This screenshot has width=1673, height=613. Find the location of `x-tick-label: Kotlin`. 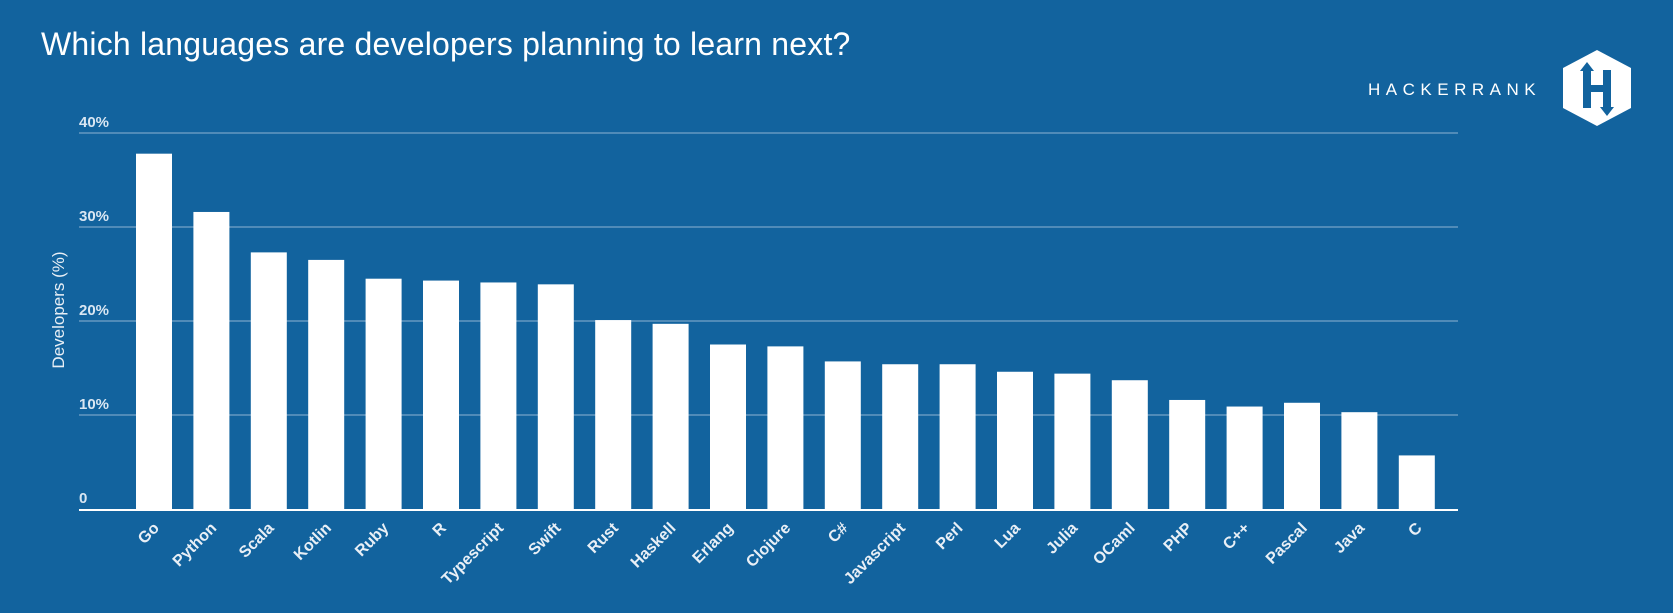

x-tick-label: Kotlin is located at coordinates (313, 542).